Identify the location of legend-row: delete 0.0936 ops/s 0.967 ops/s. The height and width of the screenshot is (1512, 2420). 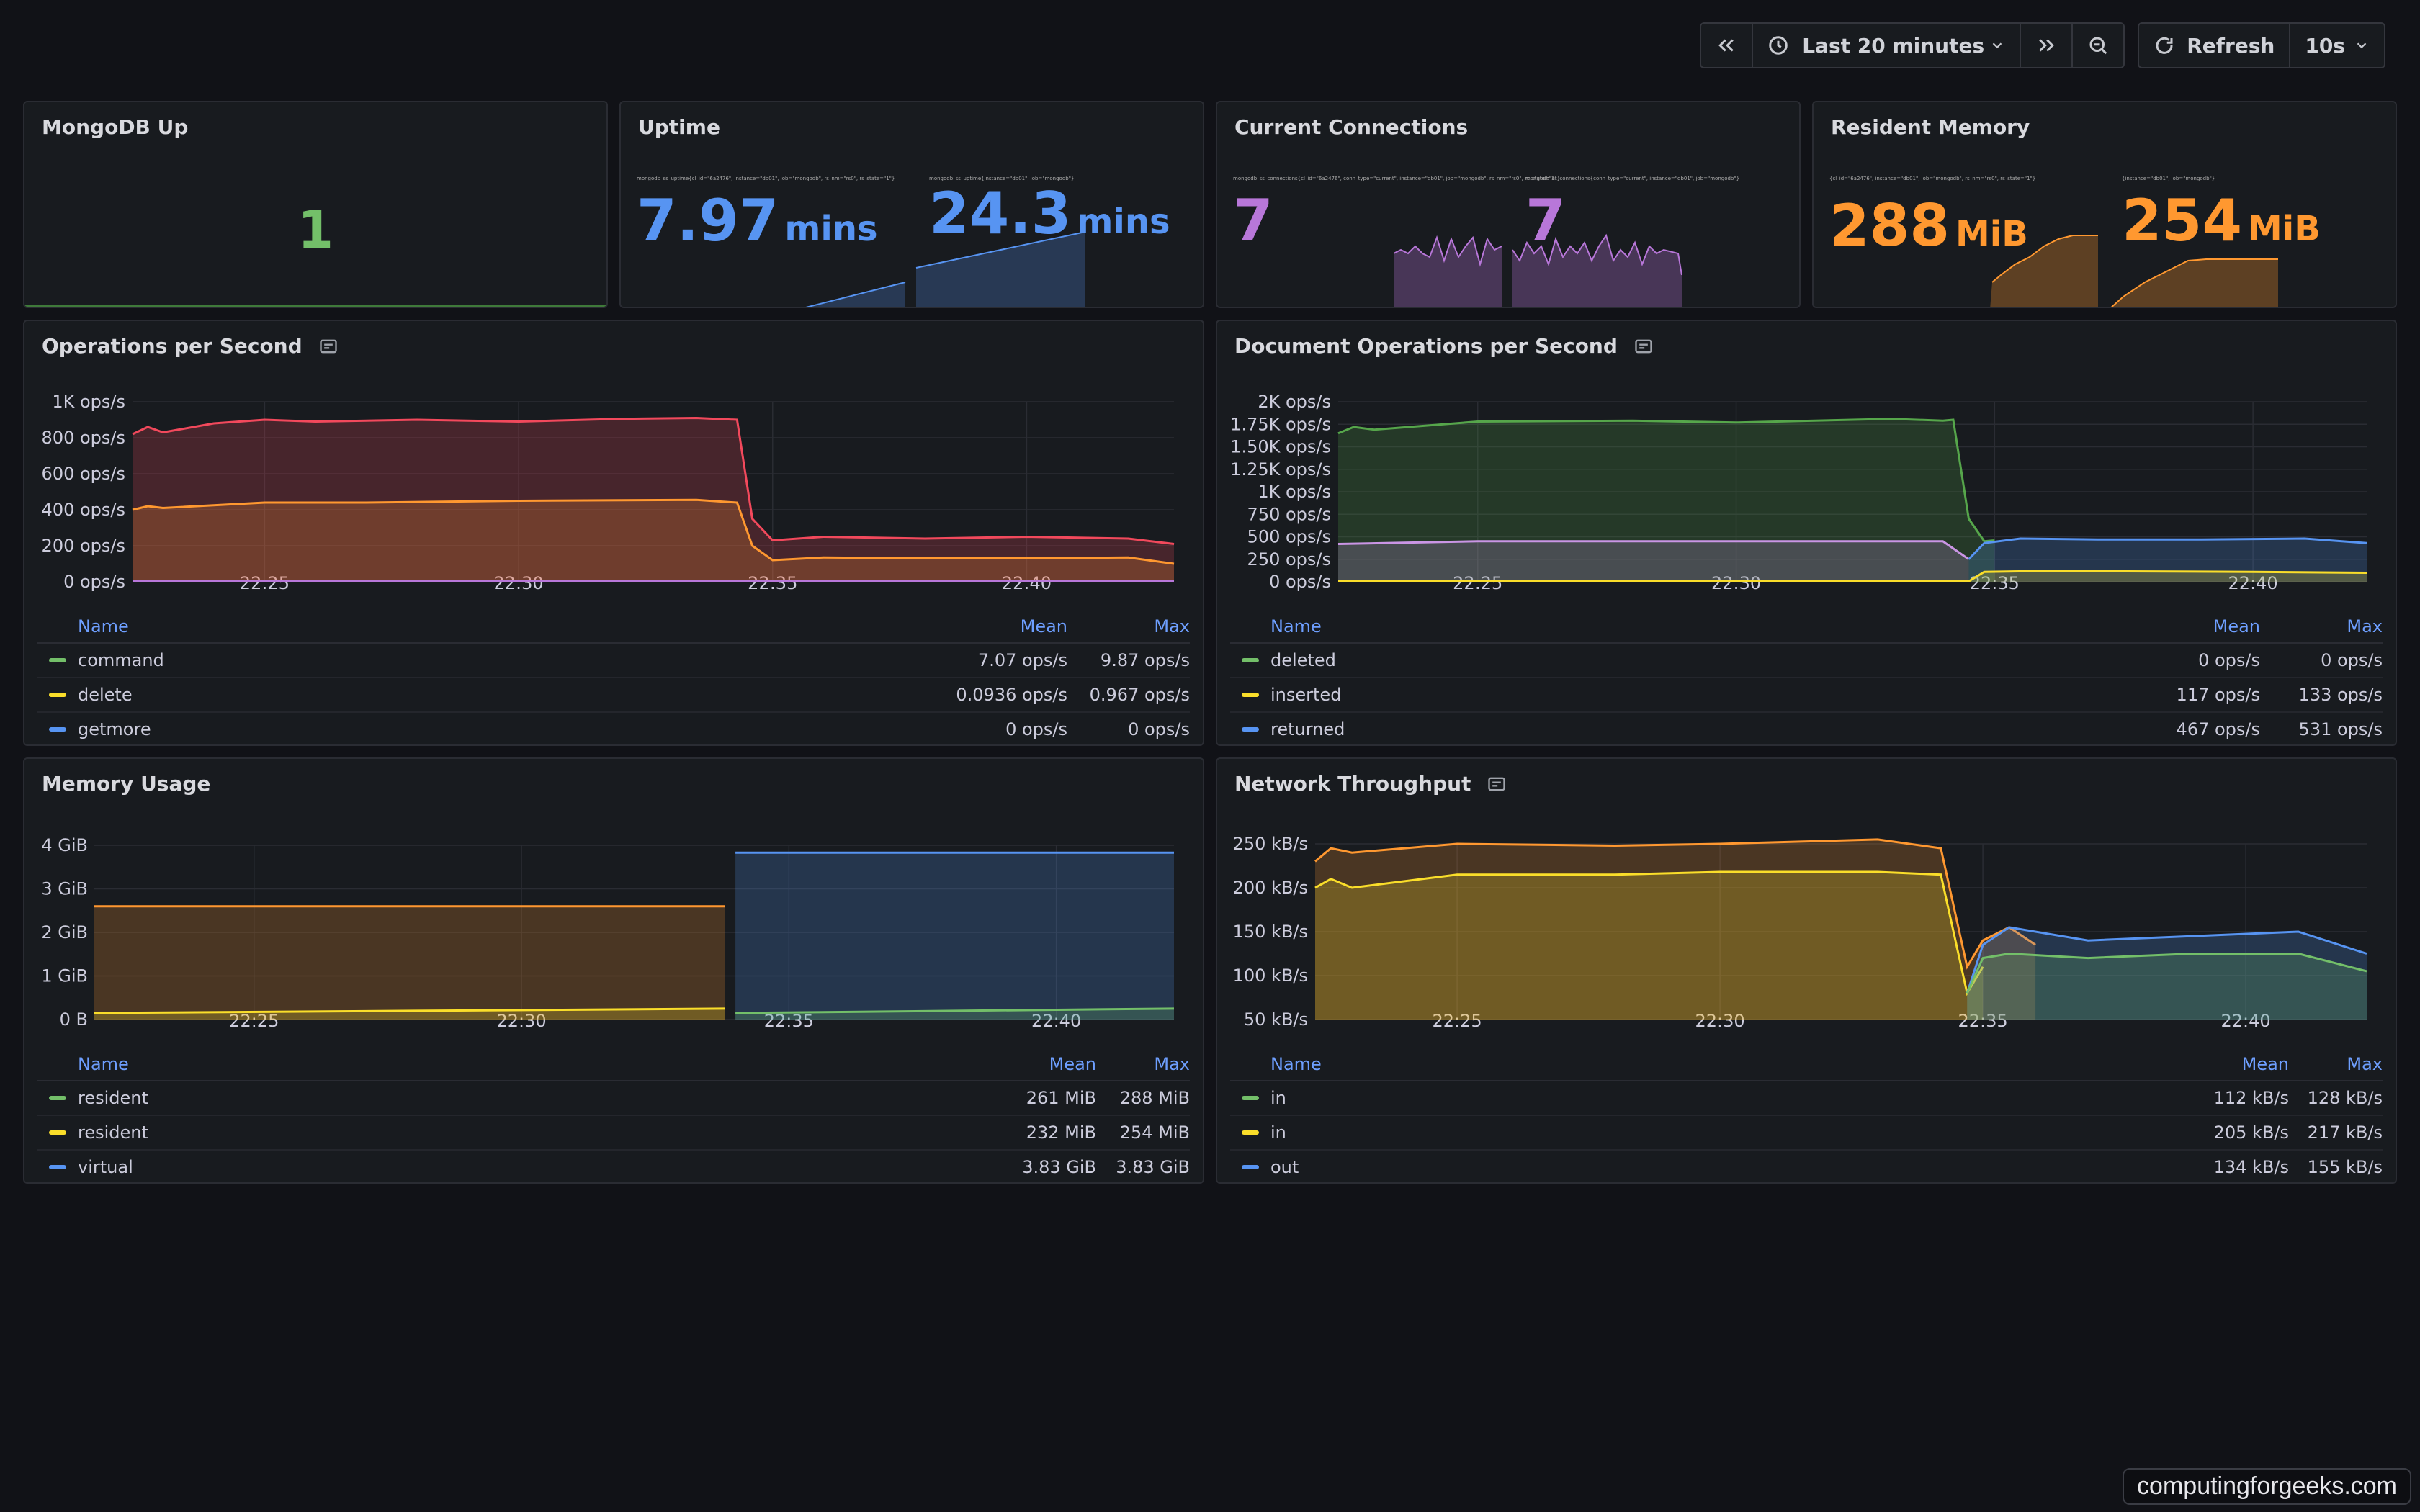
(613, 695).